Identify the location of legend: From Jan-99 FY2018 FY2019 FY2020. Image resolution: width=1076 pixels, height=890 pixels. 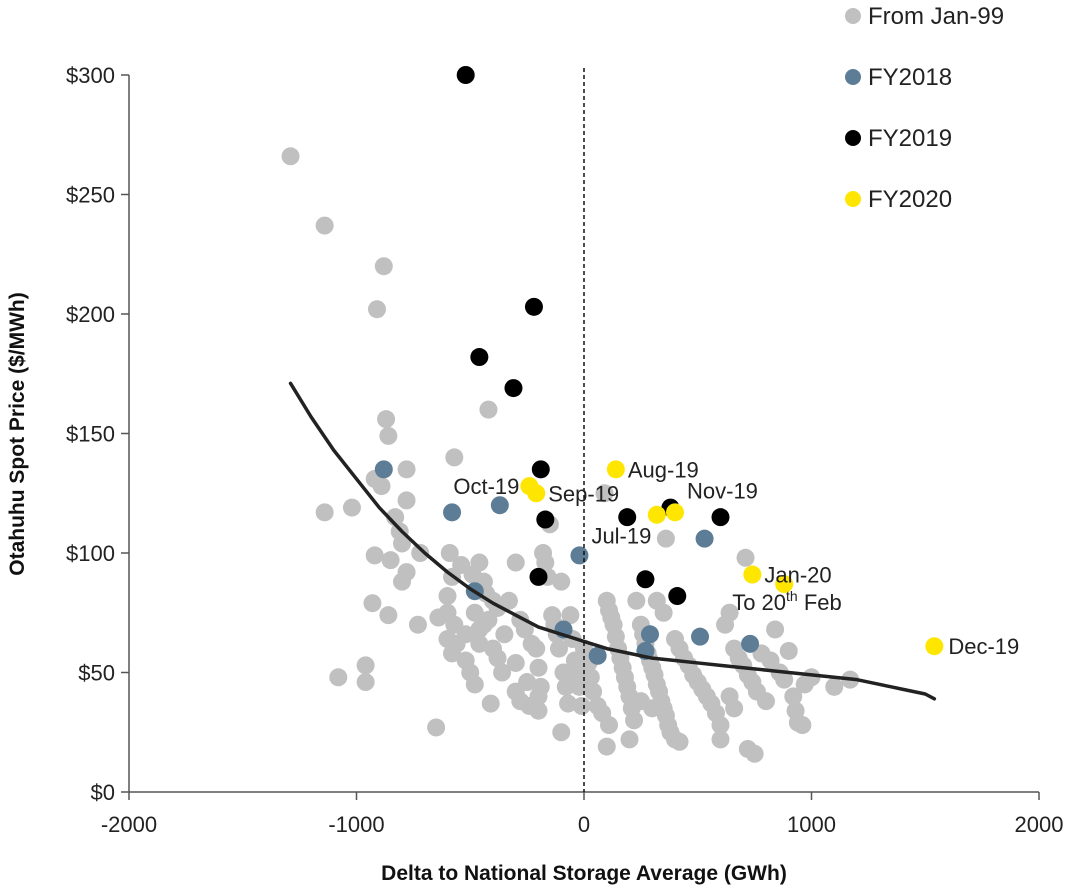
(924, 108).